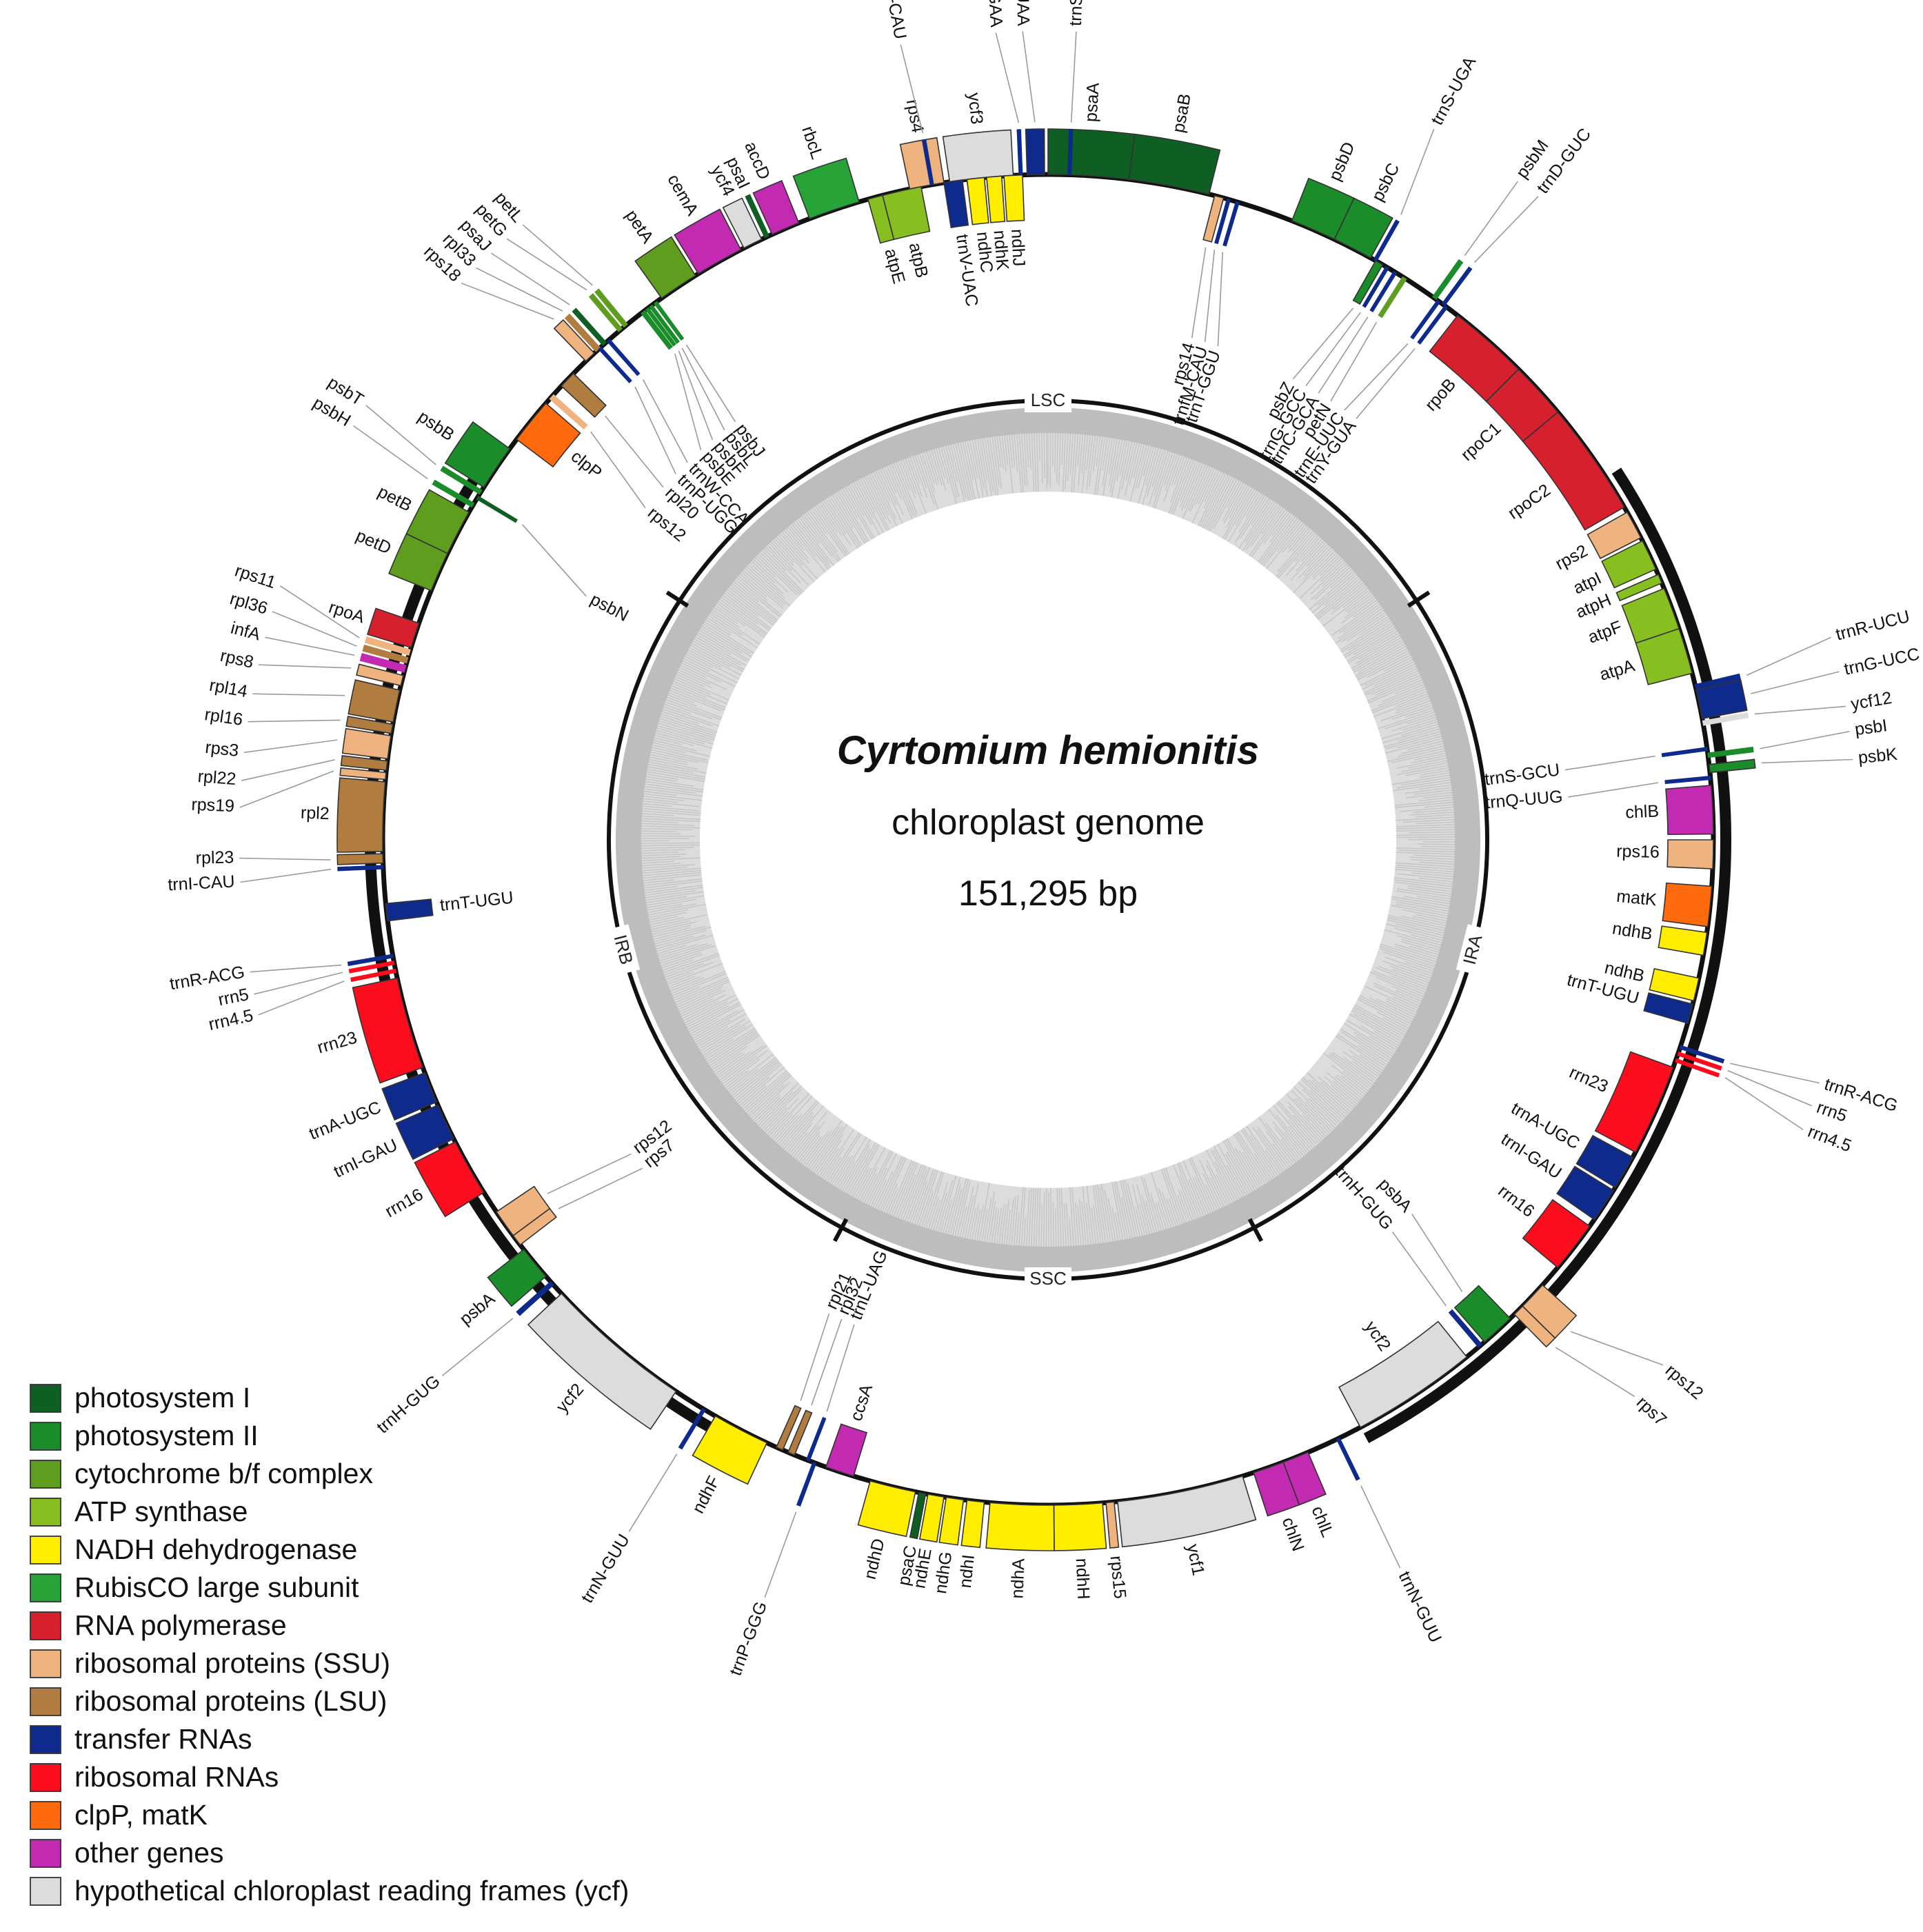  Describe the element at coordinates (967, 1571) in the screenshot. I see `gene-label: ndhI` at that location.